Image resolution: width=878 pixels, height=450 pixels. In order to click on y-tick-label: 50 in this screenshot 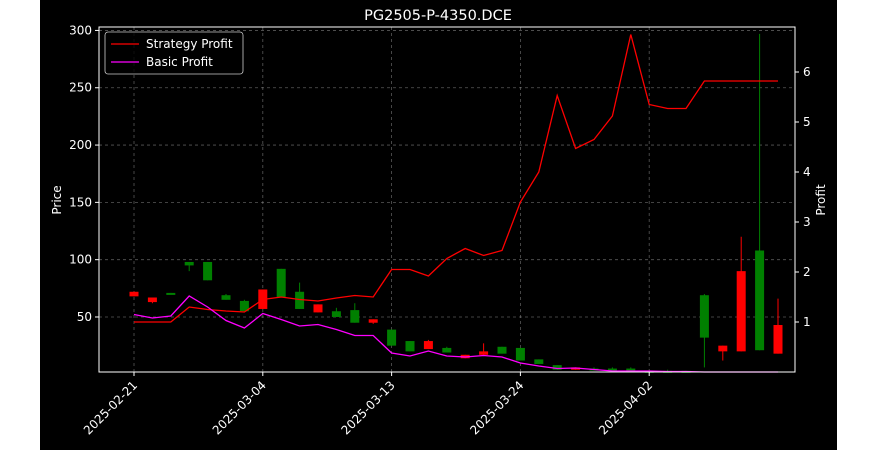, I will do `click(84, 317)`.